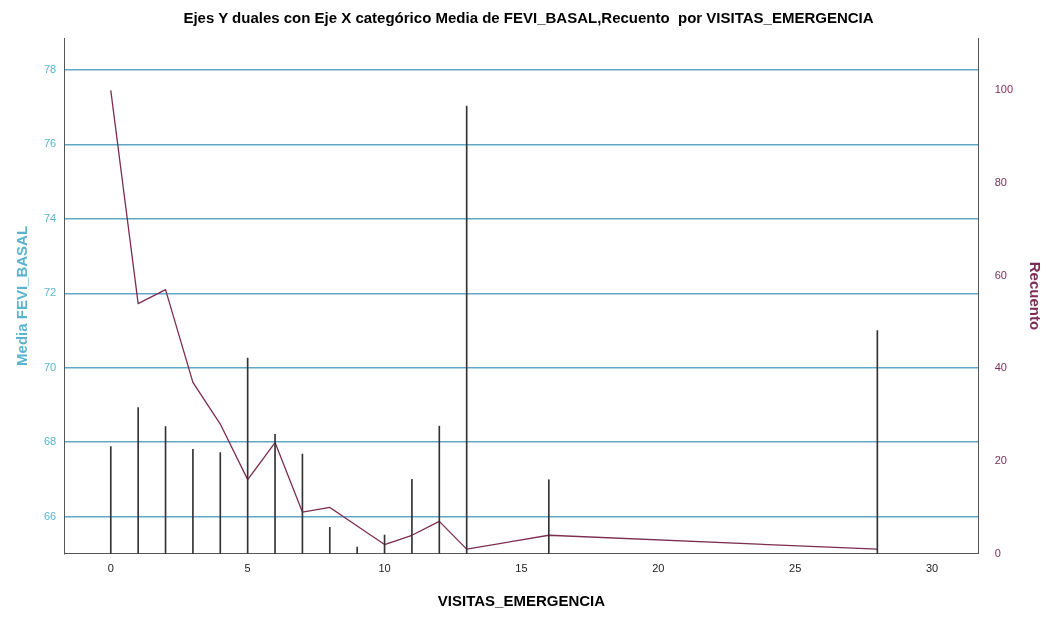 This screenshot has width=1057, height=625. I want to click on y2-tick-label: 60, so click(1000, 274).